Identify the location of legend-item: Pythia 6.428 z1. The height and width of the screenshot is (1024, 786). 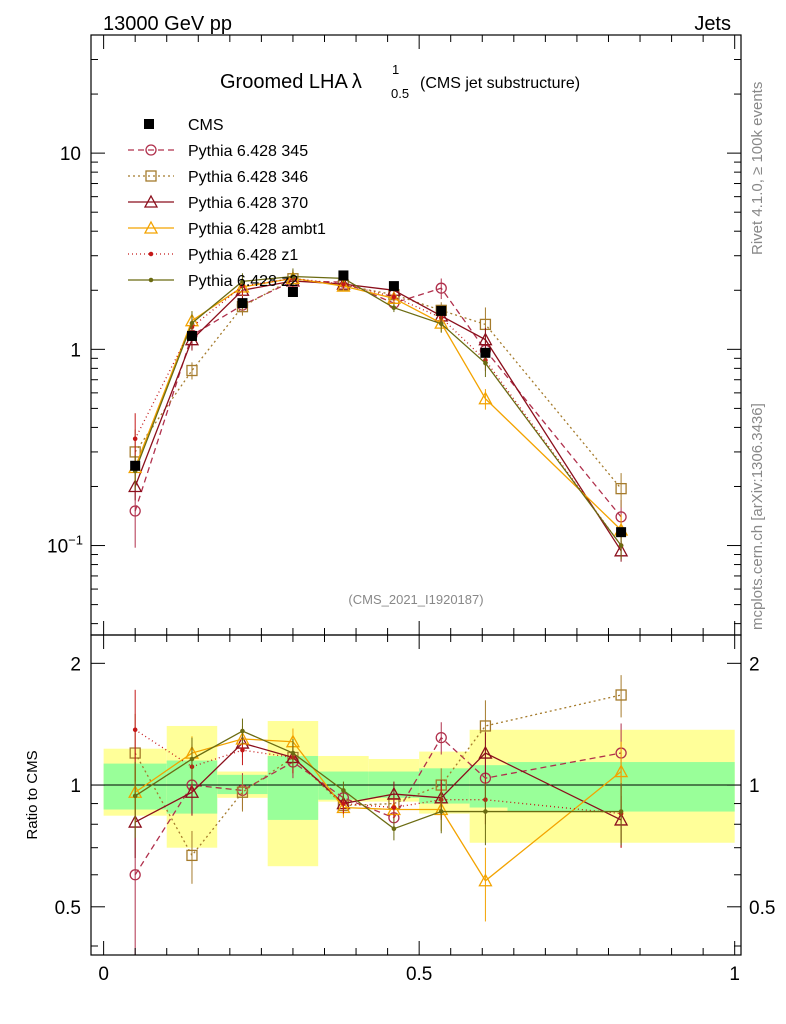
(213, 255).